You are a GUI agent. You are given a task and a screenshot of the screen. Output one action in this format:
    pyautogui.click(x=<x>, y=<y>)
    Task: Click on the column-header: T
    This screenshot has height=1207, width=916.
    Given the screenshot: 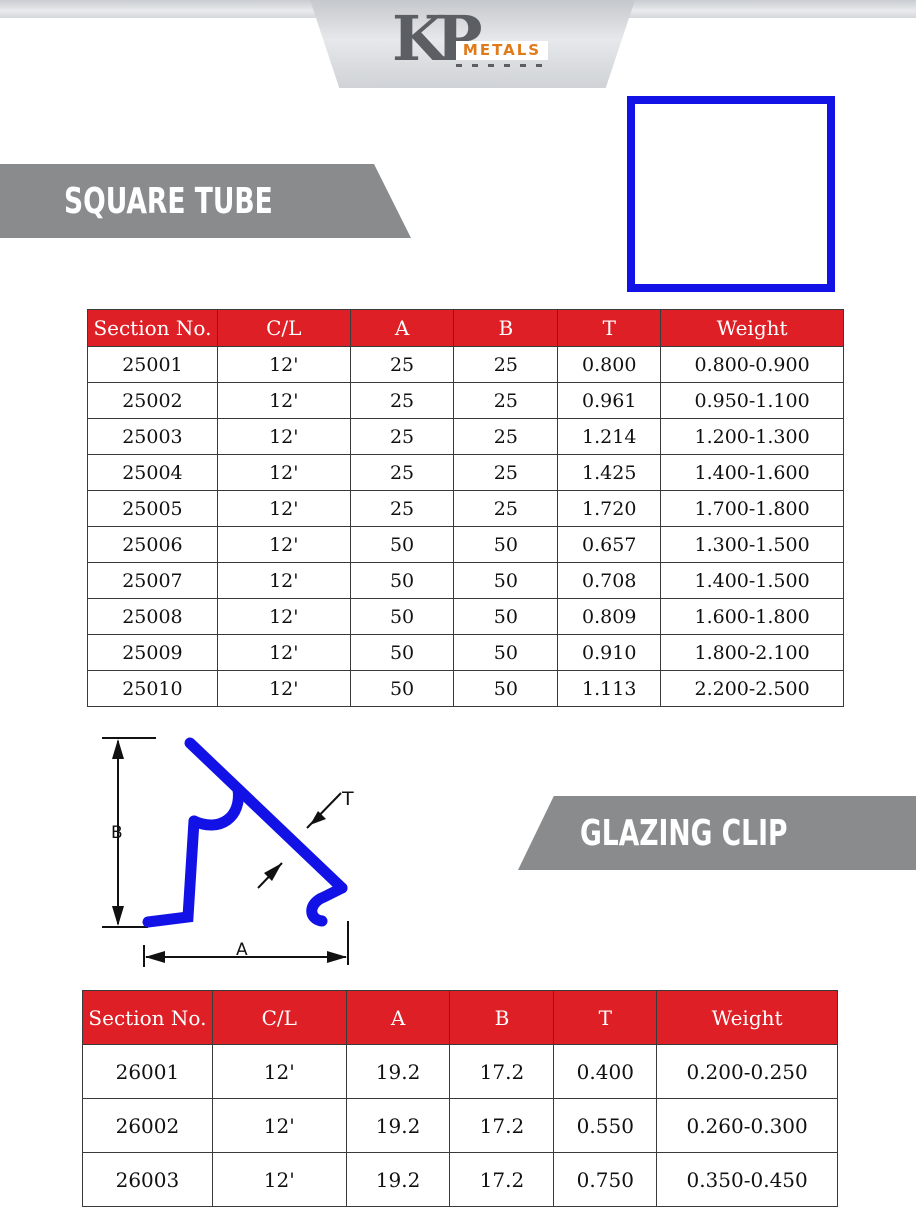 What is the action you would take?
    pyautogui.click(x=605, y=1017)
    